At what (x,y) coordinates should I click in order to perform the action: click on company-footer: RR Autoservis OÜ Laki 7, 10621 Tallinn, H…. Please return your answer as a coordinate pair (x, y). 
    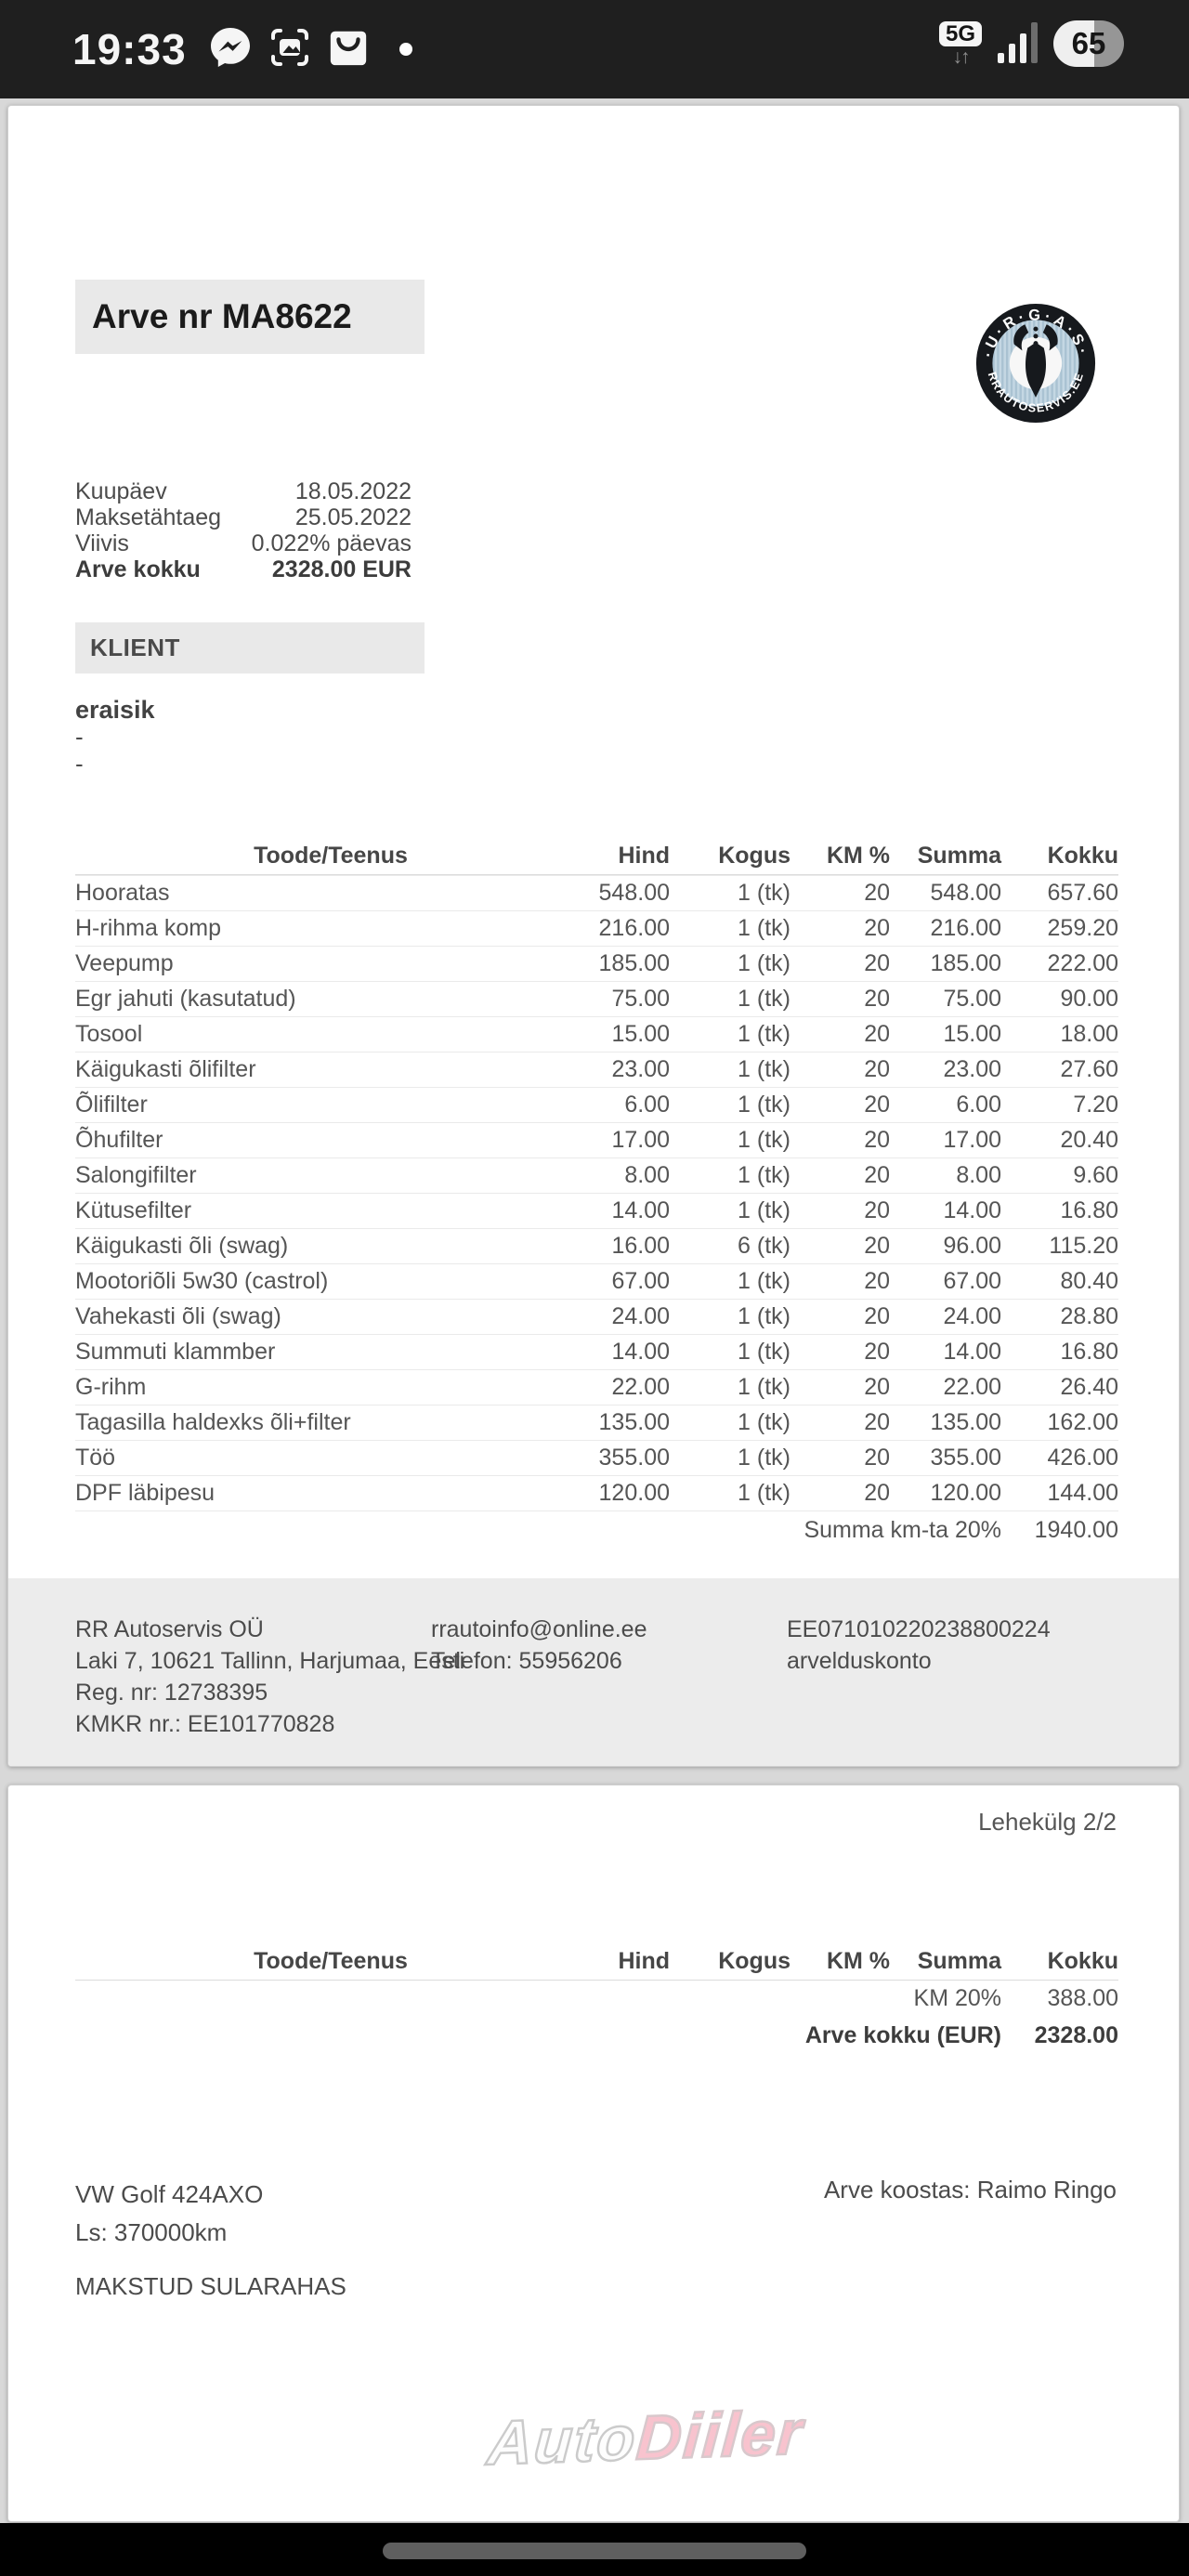
    Looking at the image, I should click on (593, 1672).